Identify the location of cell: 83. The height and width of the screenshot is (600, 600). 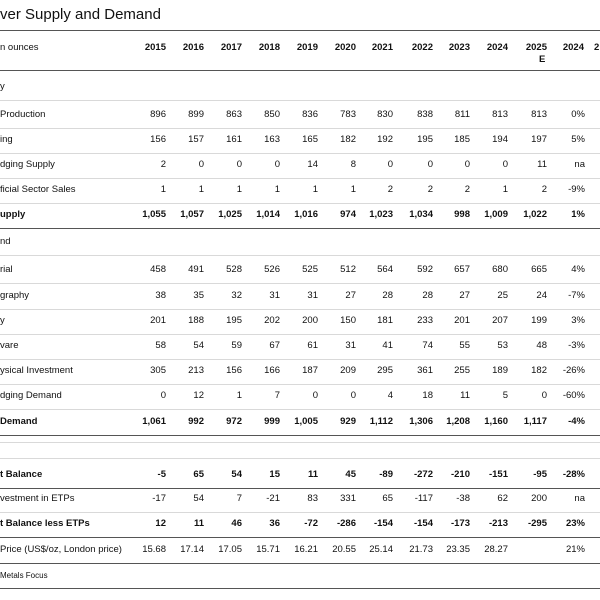
(312, 498).